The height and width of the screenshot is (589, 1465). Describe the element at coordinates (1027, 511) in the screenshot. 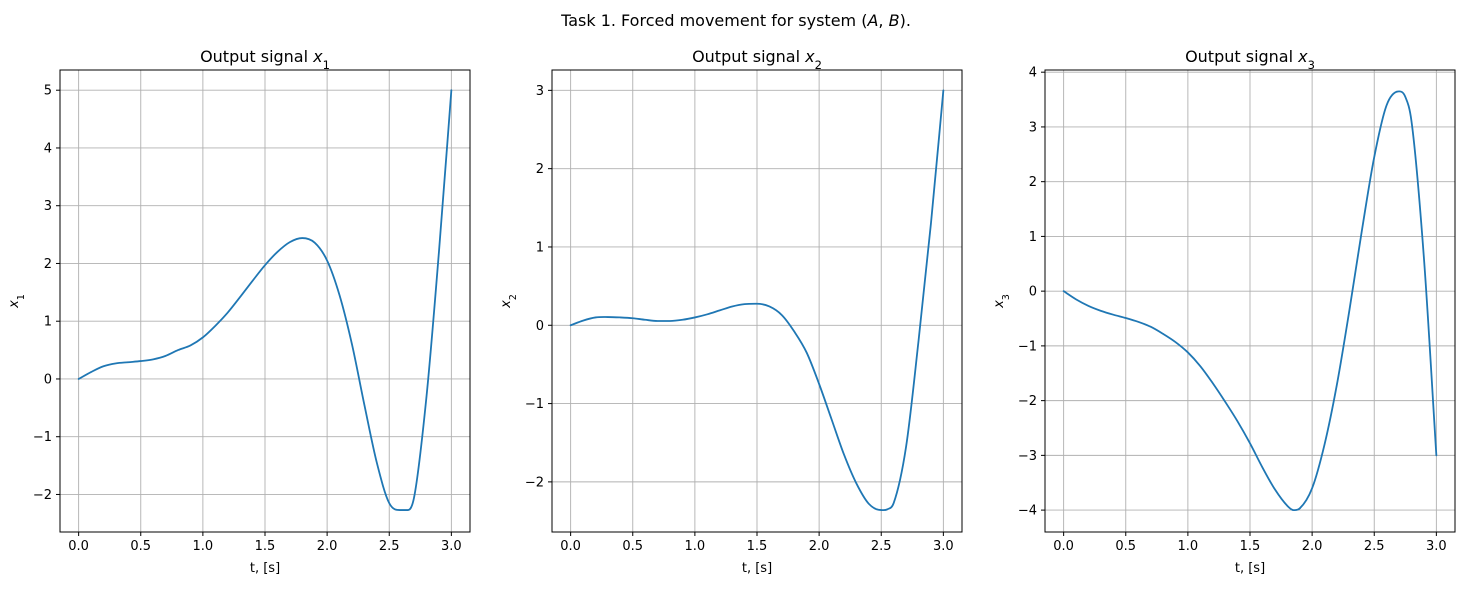

I see `x3-ytick-label: −4` at that location.